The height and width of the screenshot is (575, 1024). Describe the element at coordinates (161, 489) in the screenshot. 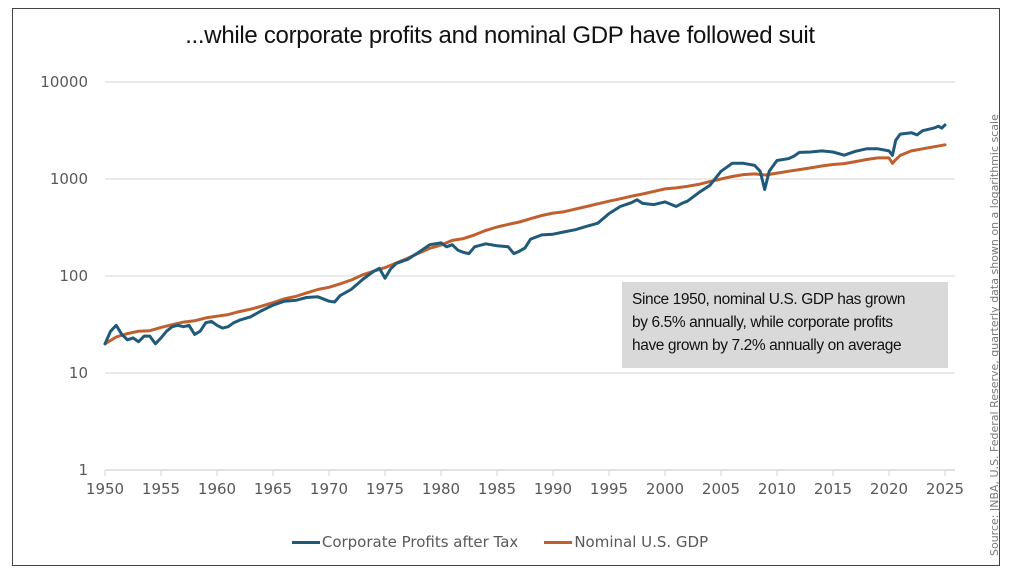

I see `x-tick-label: 1955` at that location.